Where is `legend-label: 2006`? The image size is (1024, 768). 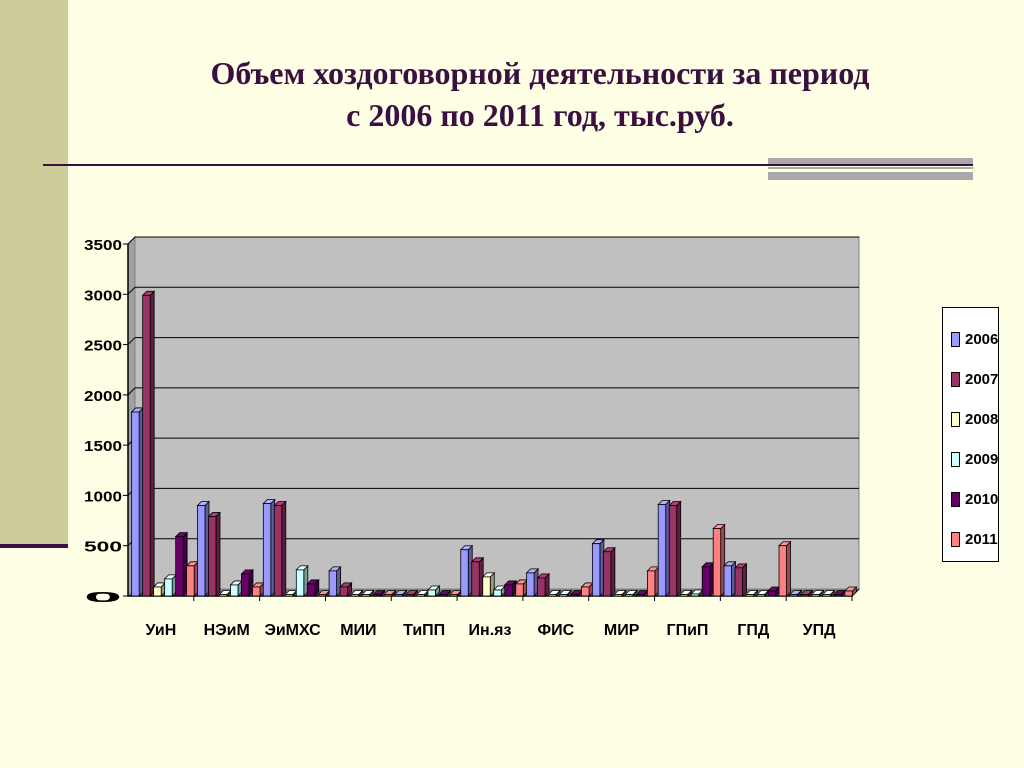 legend-label: 2006 is located at coordinates (982, 339).